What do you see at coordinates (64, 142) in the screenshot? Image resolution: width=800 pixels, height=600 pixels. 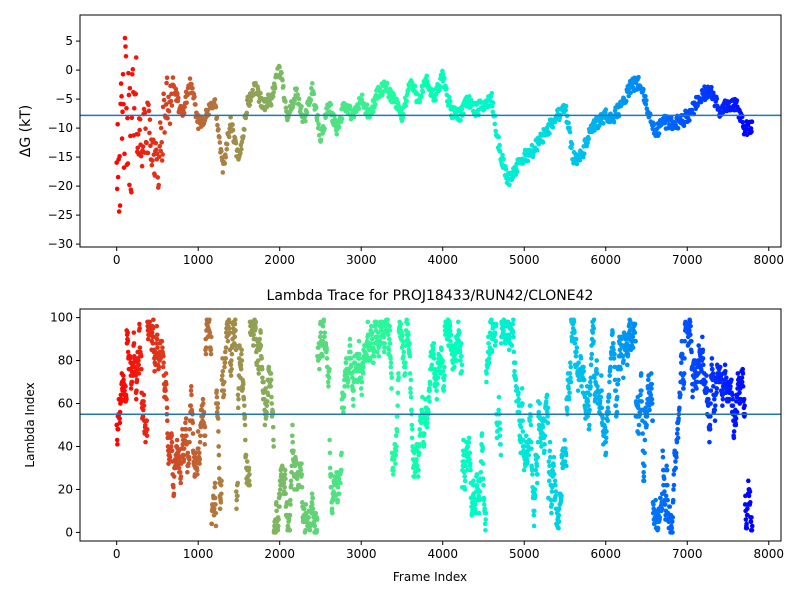 I see `delta-g-y-ticks: 5 0 −5 −10 −15 −20 −25 −30` at bounding box center [64, 142].